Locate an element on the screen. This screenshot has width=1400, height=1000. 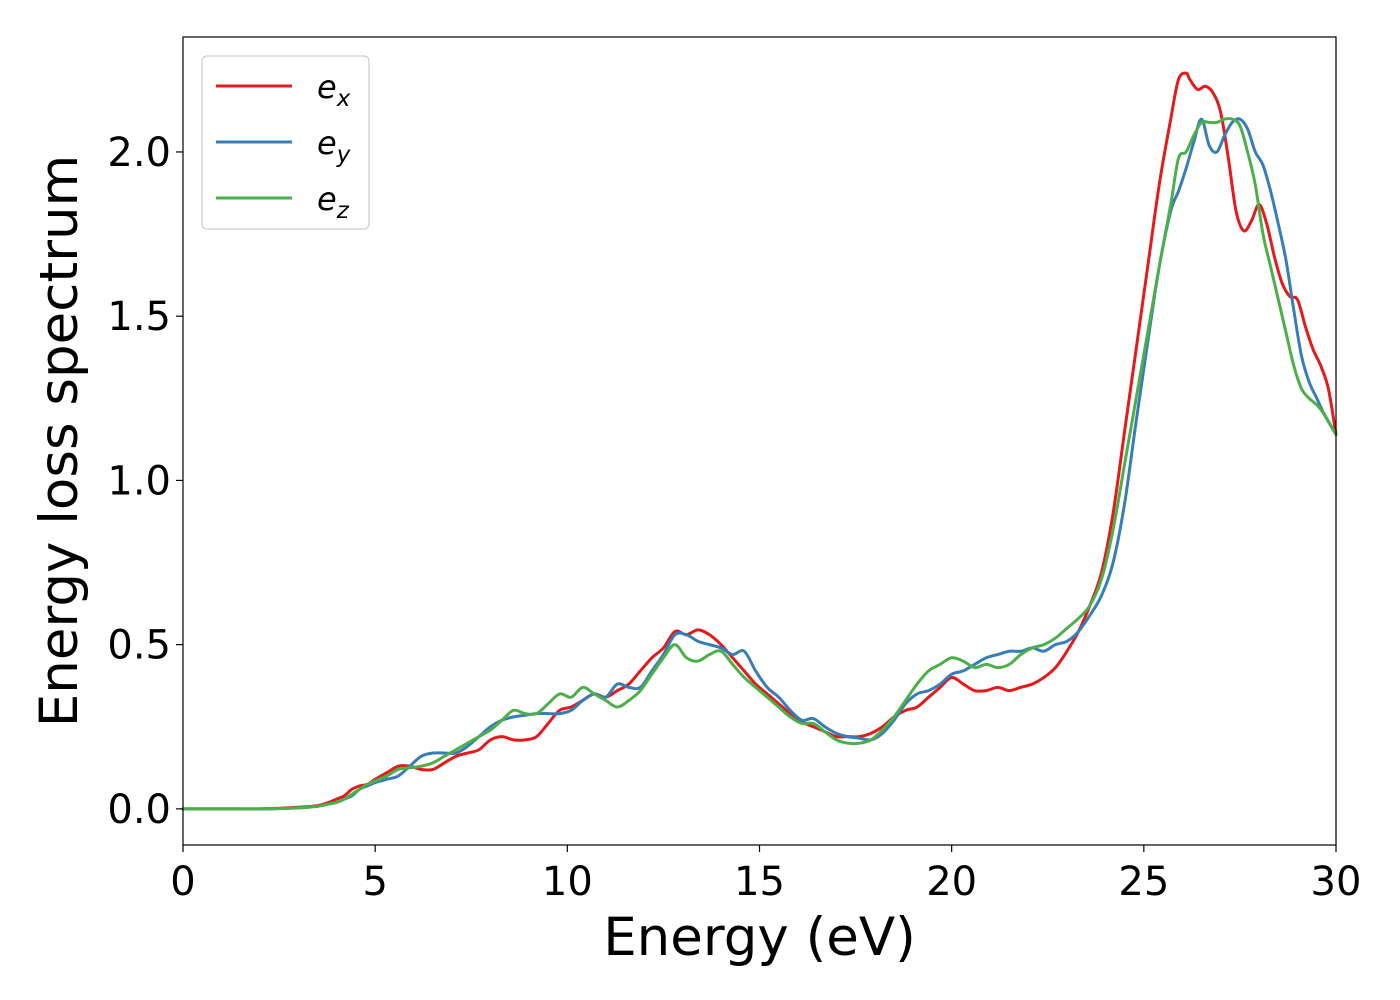
y-tick-label: 2.0 is located at coordinates (139, 153).